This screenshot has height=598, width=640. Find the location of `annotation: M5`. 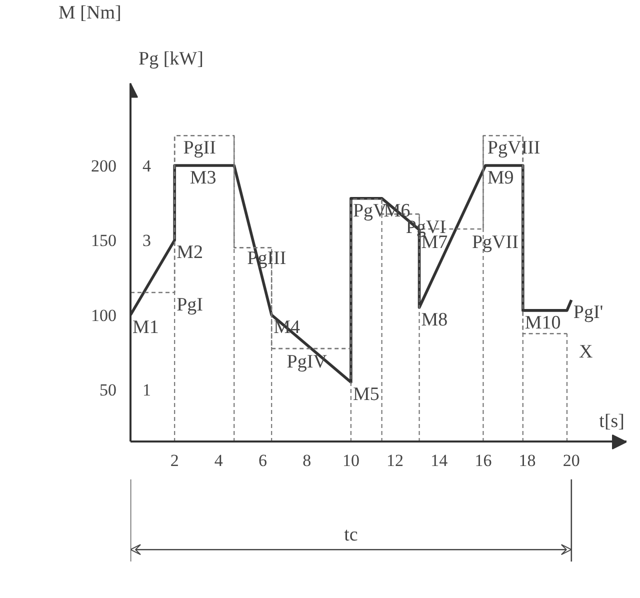

annotation: M5 is located at coordinates (366, 395).